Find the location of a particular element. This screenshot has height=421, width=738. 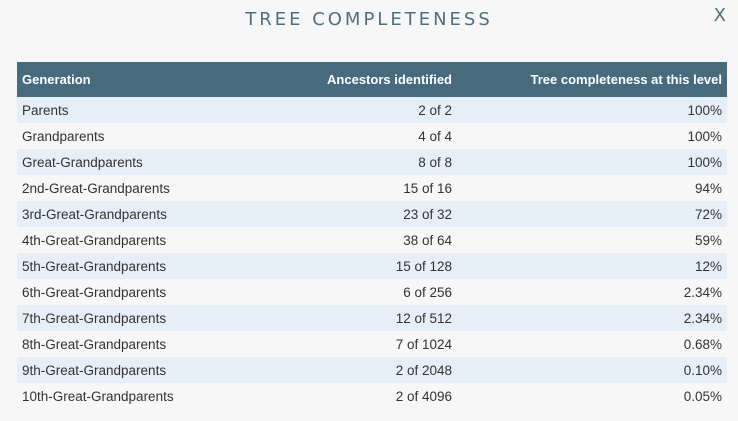

generation-cell: 8th-Great-Grandparents is located at coordinates (127, 344).